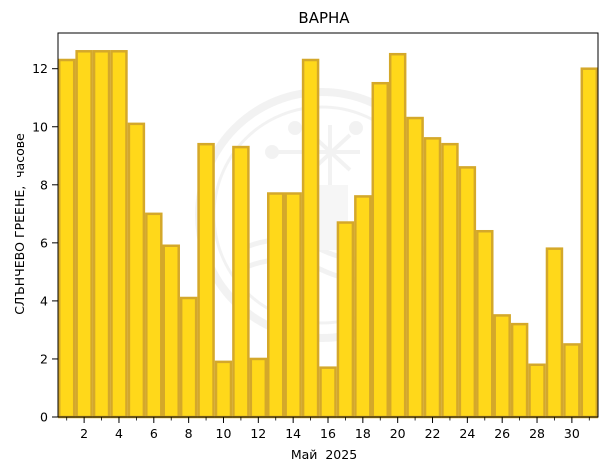  What do you see at coordinates (328, 433) in the screenshot?
I see `x-tick-label: 16` at bounding box center [328, 433].